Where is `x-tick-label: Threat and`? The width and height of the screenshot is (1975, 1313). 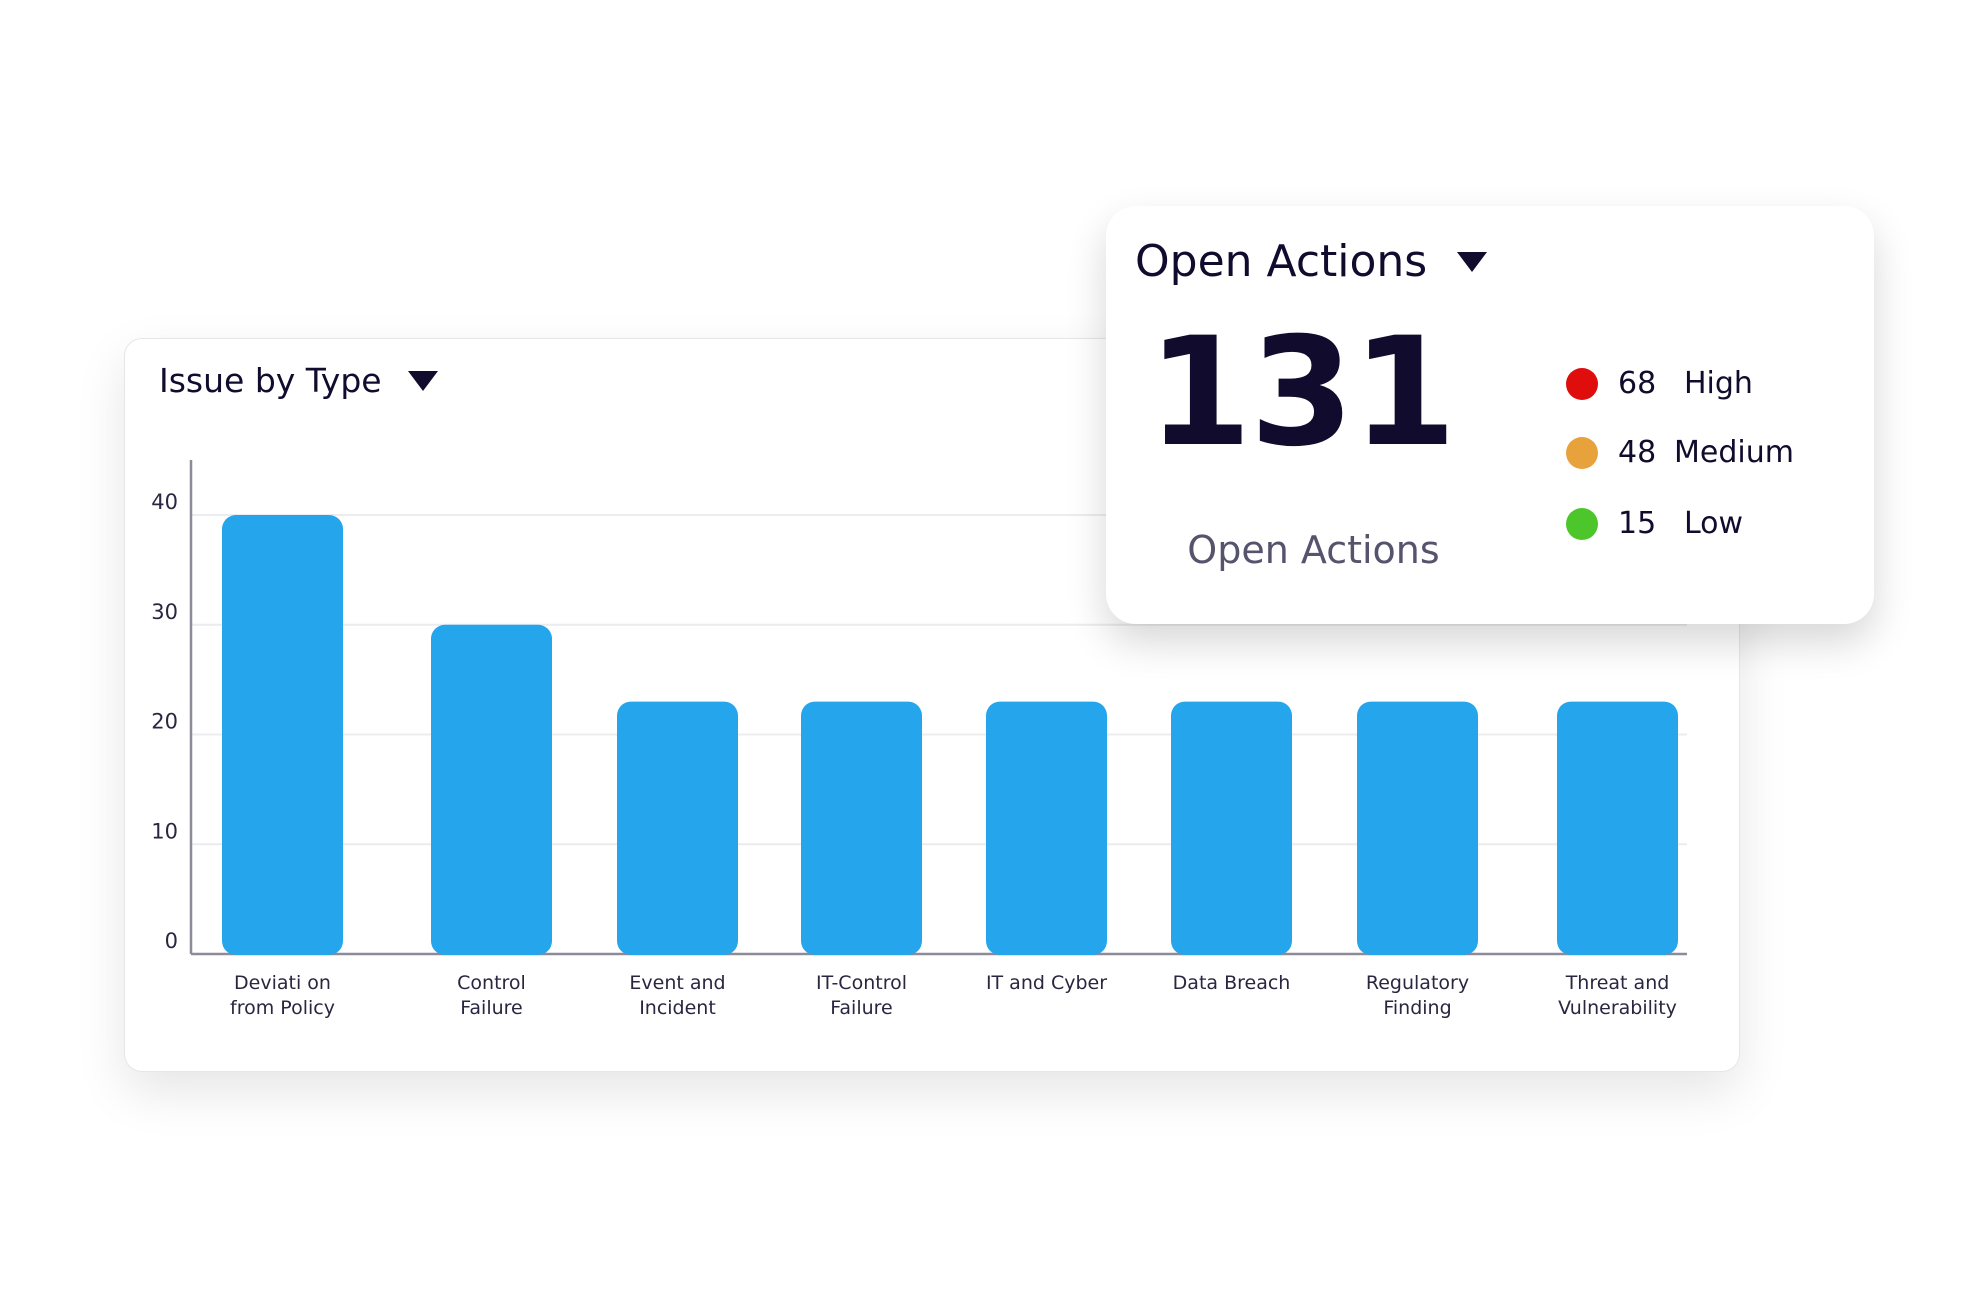
x-tick-label: Threat and is located at coordinates (1617, 983).